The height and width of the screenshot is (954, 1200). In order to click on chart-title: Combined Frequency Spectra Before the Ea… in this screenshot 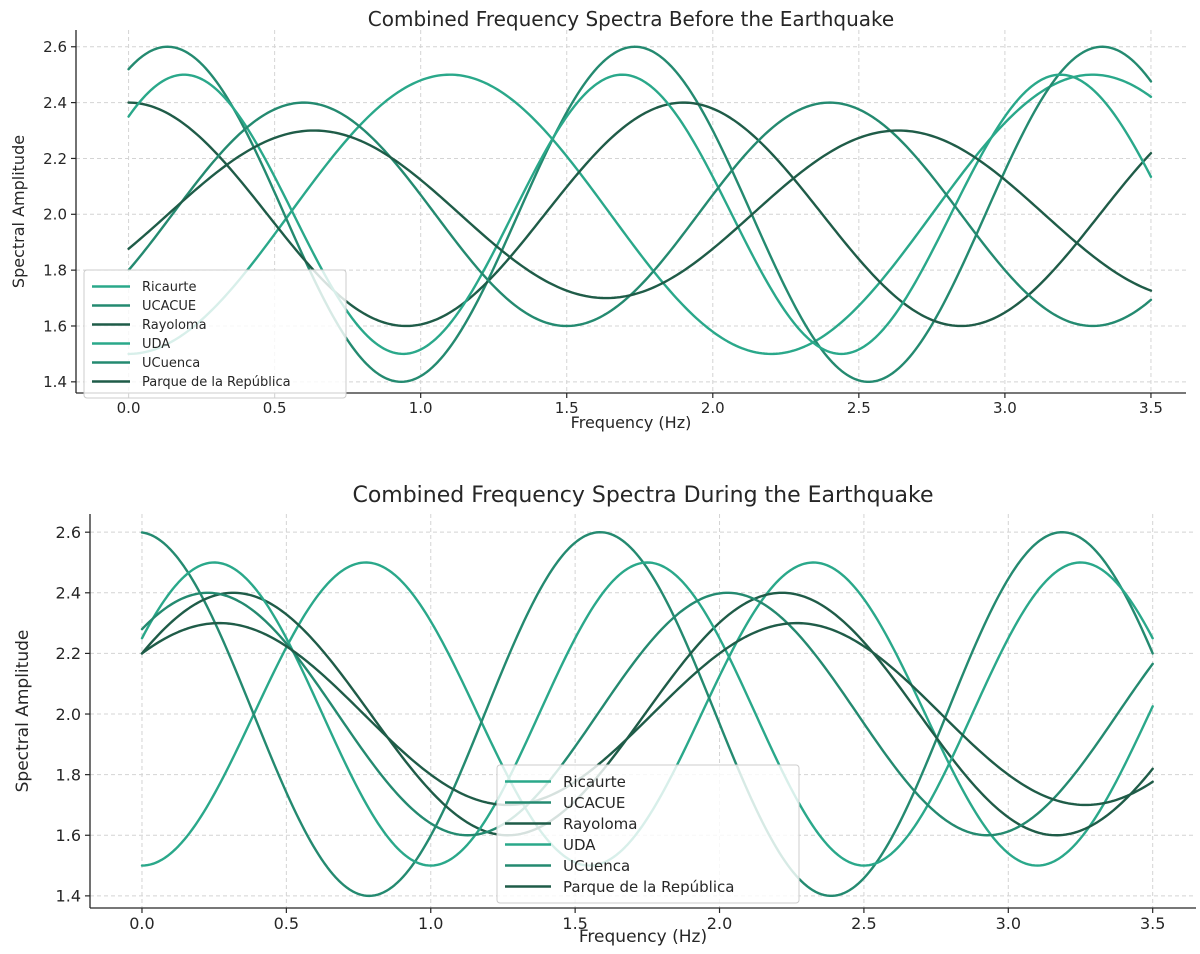, I will do `click(631, 19)`.